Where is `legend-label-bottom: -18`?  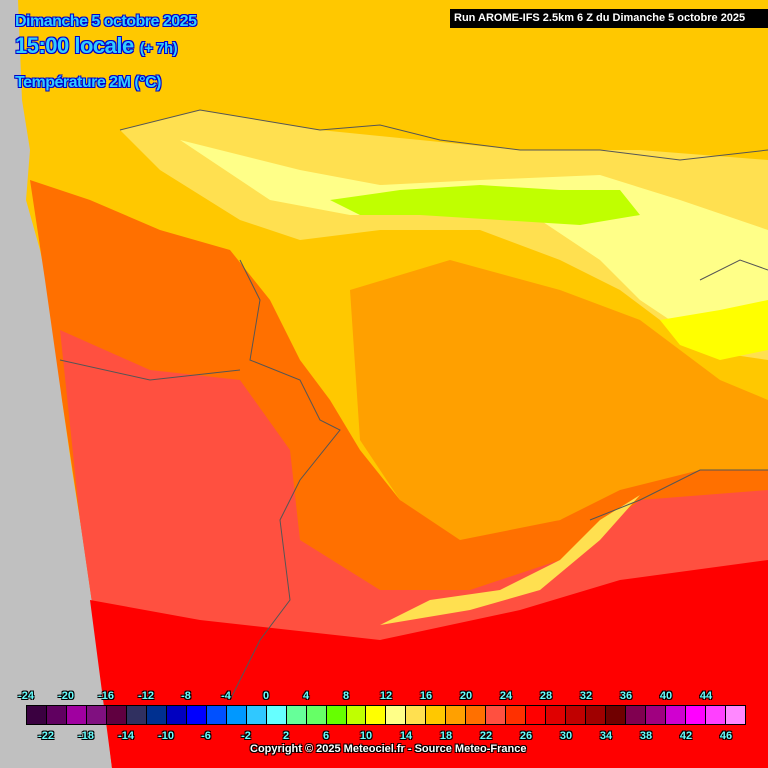 legend-label-bottom: -18 is located at coordinates (86, 736).